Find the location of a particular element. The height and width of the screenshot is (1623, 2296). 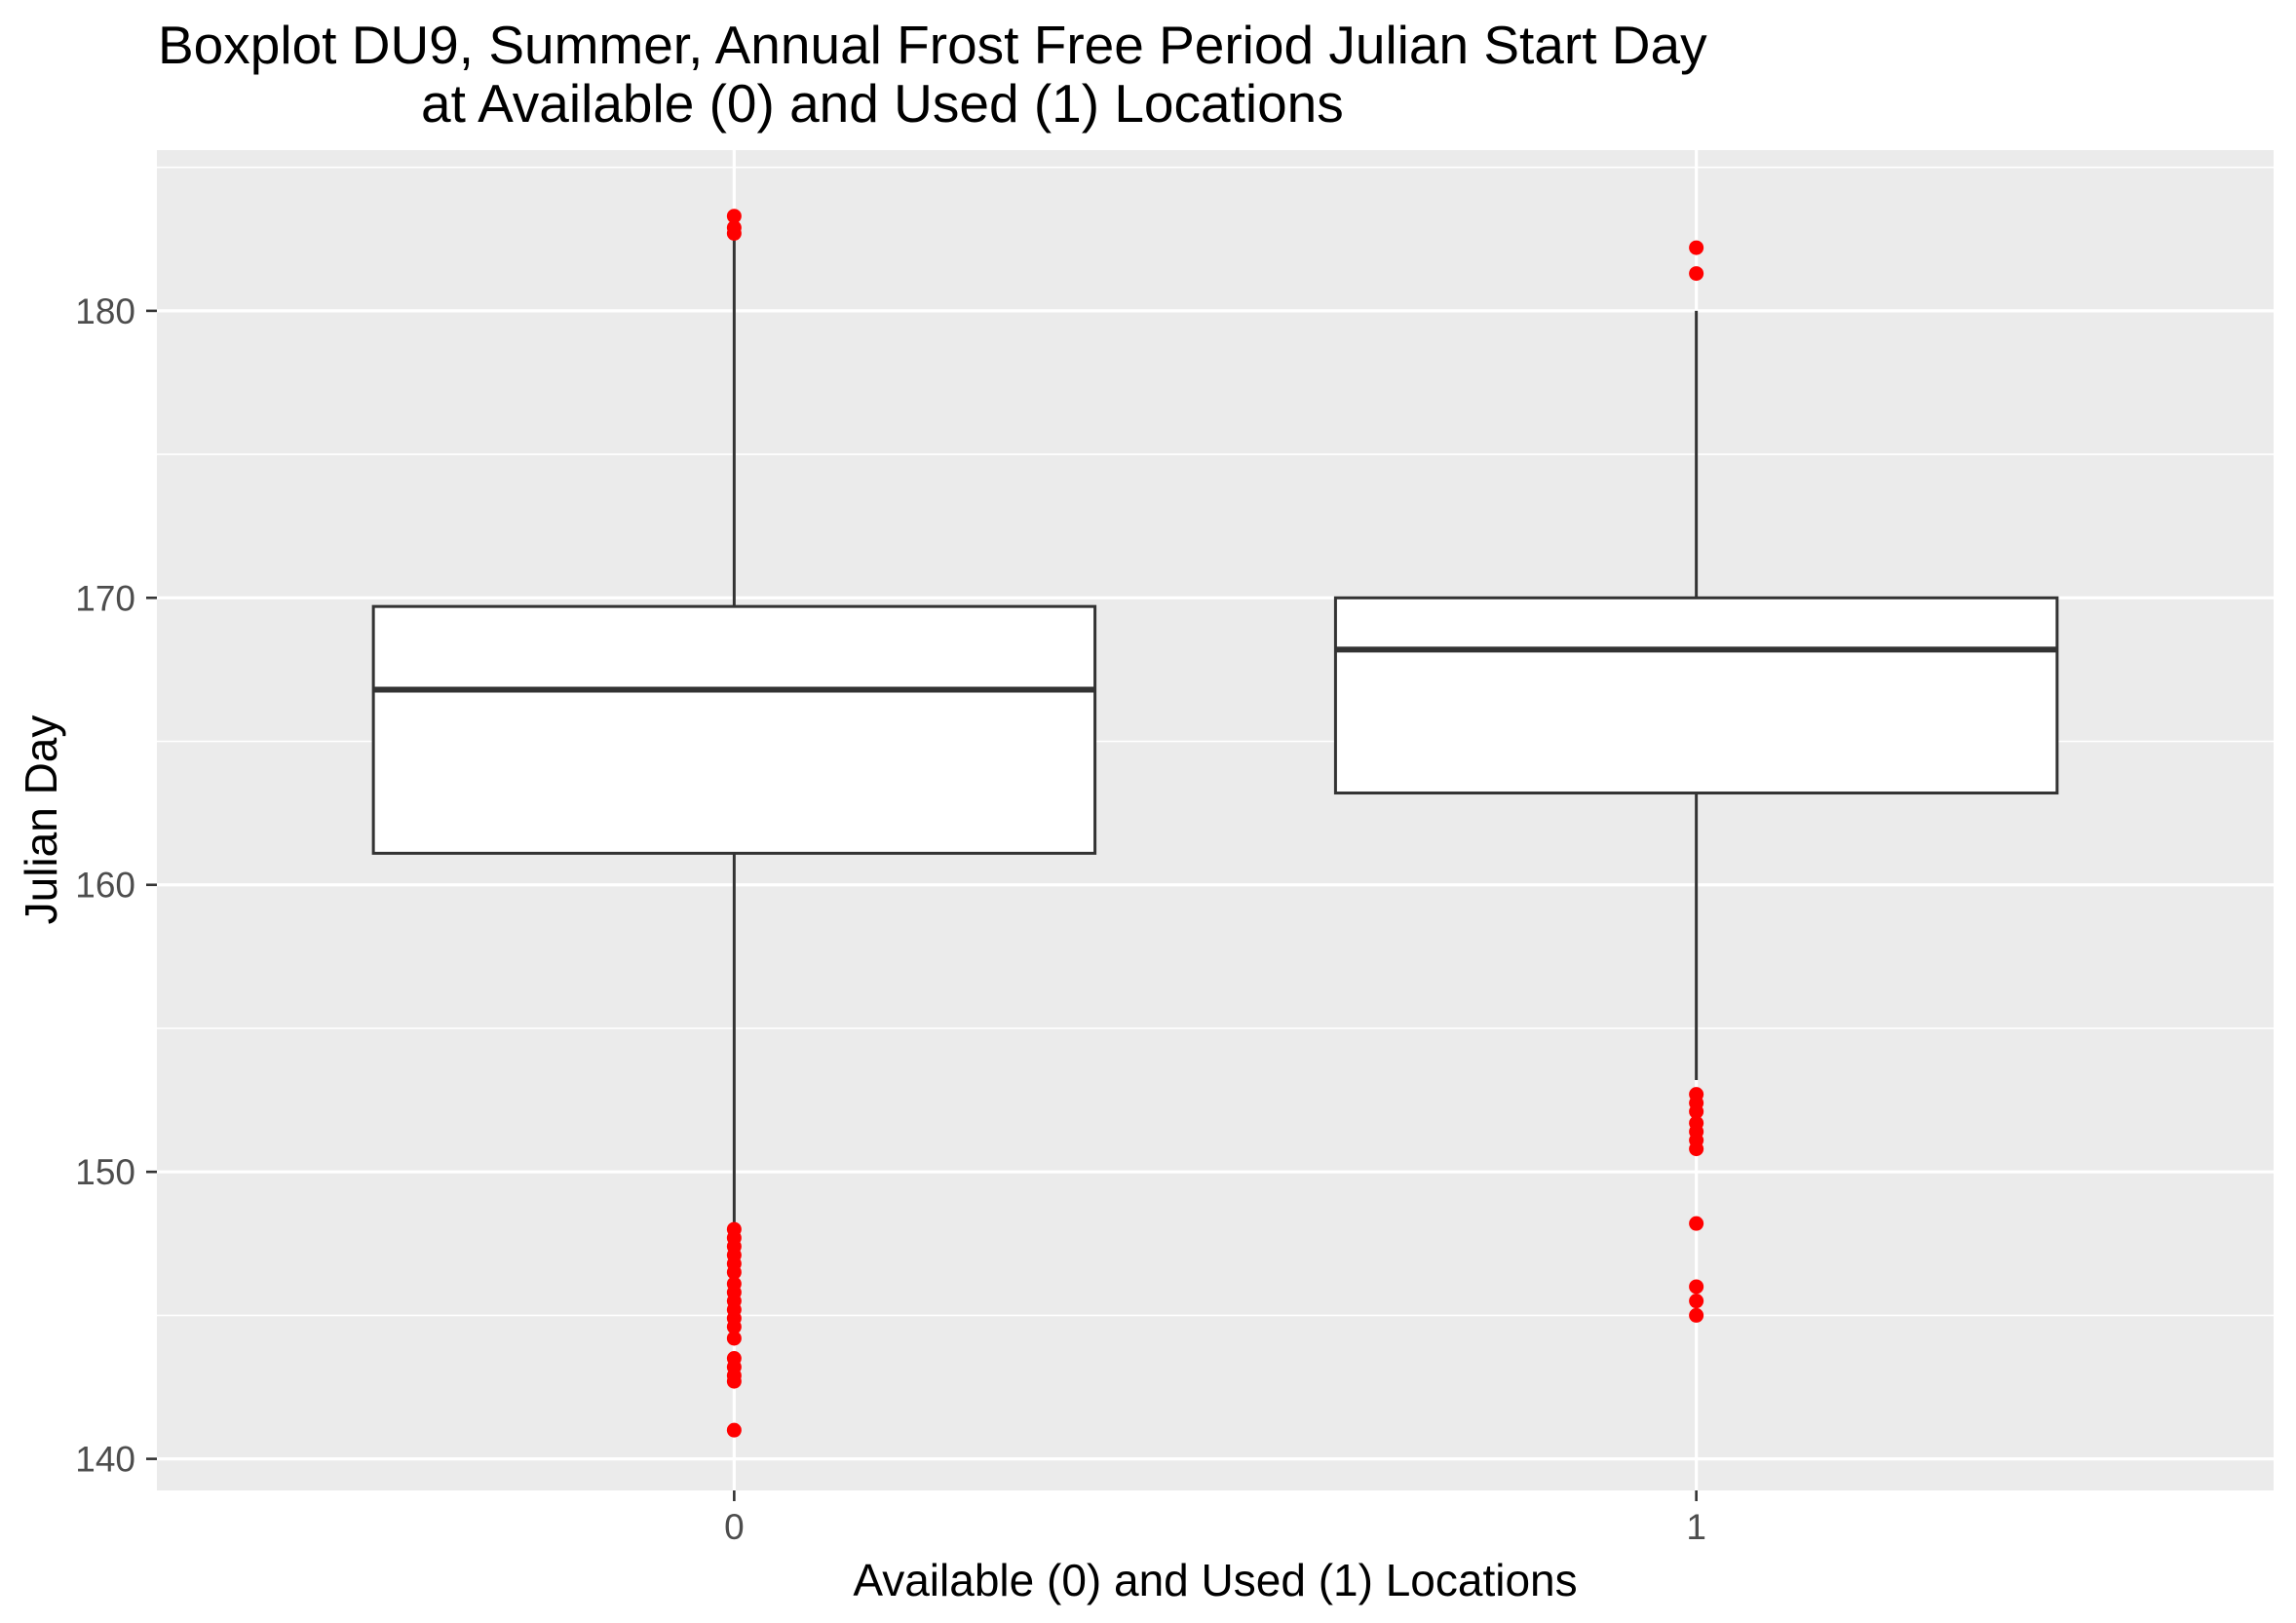

y-axis-title: Julian Day is located at coordinates (41, 820).